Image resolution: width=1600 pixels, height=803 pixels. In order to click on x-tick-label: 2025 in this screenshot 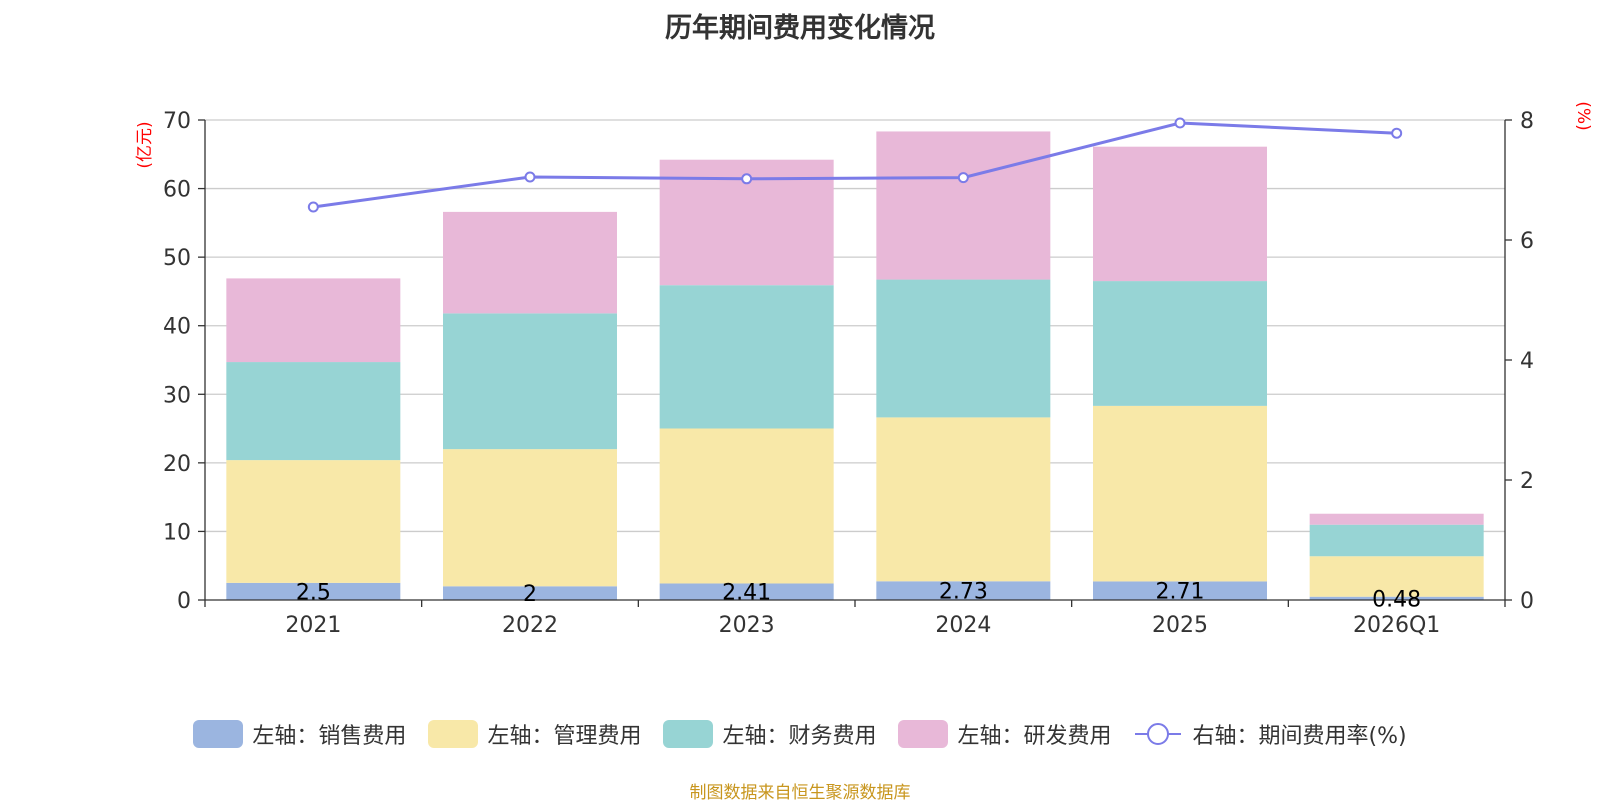, I will do `click(1180, 625)`.